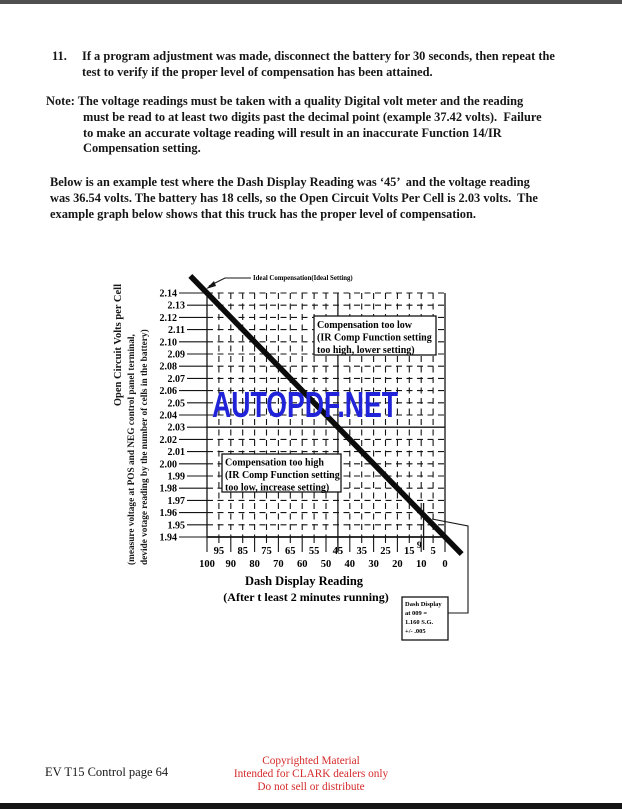  I want to click on x-tick-label: 10, so click(421, 564).